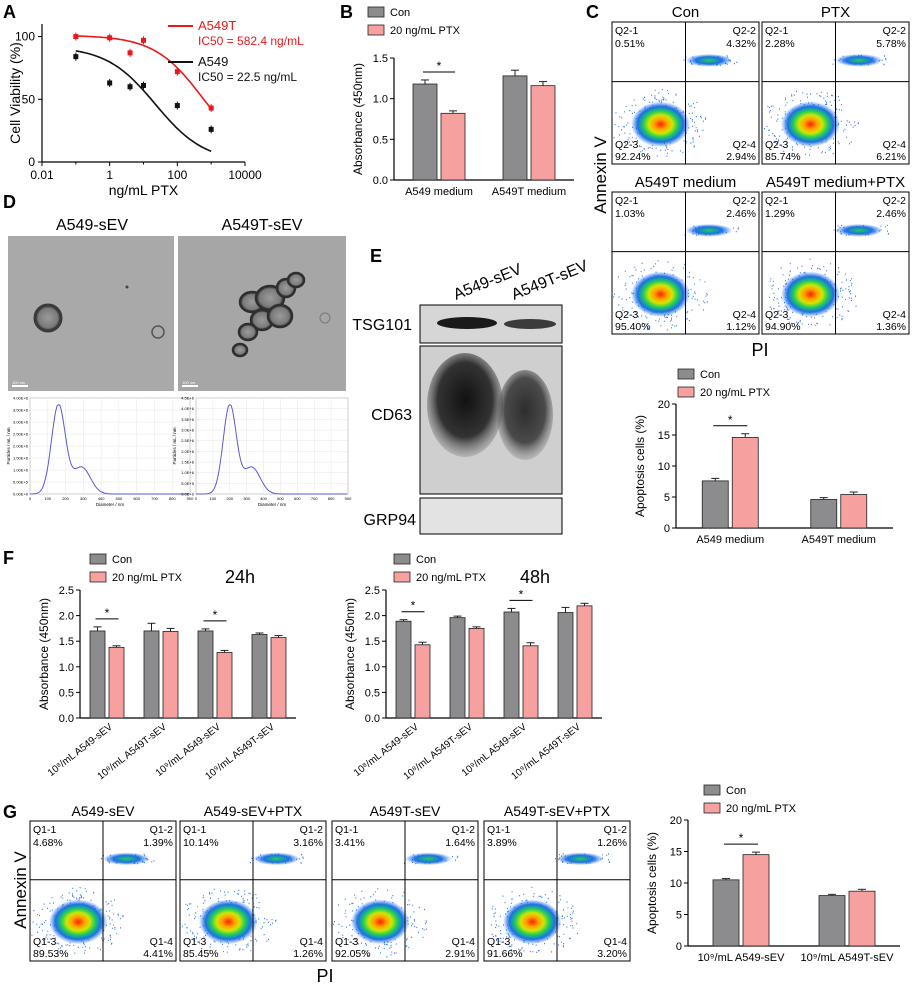  I want to click on y-tick-label: 0.0, so click(66, 719).